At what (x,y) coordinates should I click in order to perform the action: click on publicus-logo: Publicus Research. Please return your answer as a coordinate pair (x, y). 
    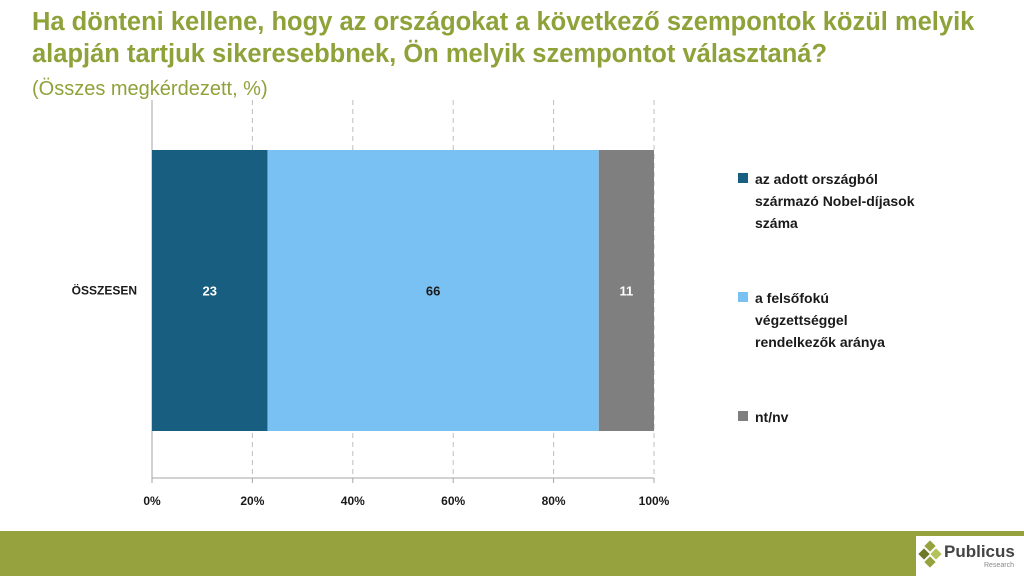
    Looking at the image, I should click on (970, 556).